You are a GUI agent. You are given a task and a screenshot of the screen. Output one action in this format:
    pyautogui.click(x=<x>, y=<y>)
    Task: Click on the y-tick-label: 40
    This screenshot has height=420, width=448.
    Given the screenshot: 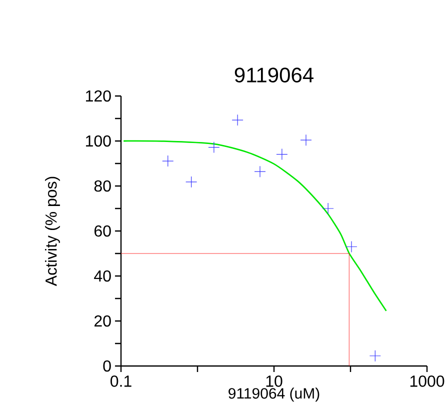 What is the action you would take?
    pyautogui.click(x=102, y=276)
    